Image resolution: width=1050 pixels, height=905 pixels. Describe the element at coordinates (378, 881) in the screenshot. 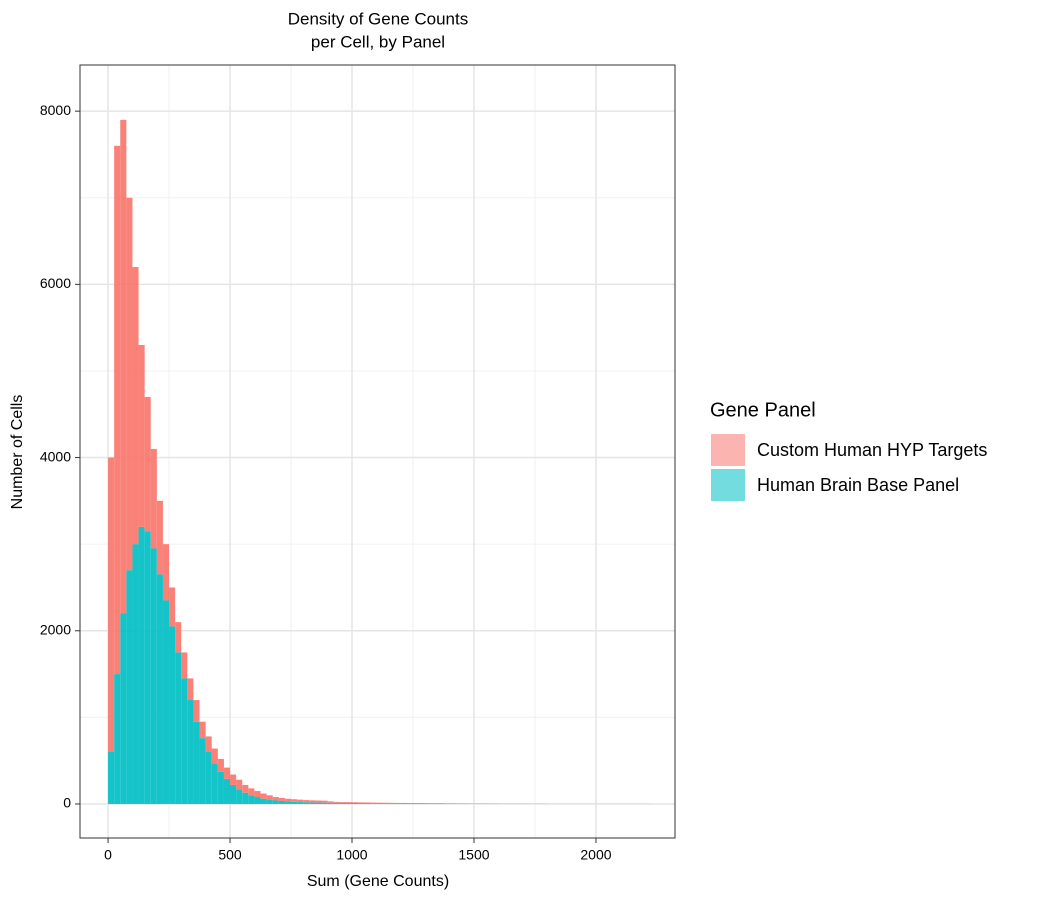

I see `x-axis-label: Sum (Gene Counts)` at that location.